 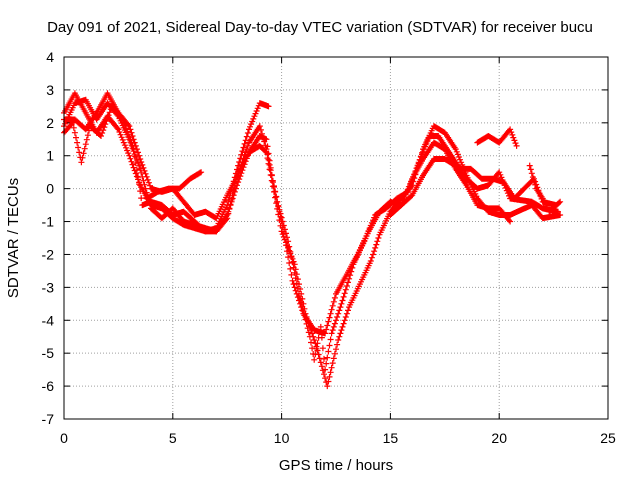 What do you see at coordinates (48, 419) in the screenshot?
I see `y-tick-label: -7` at bounding box center [48, 419].